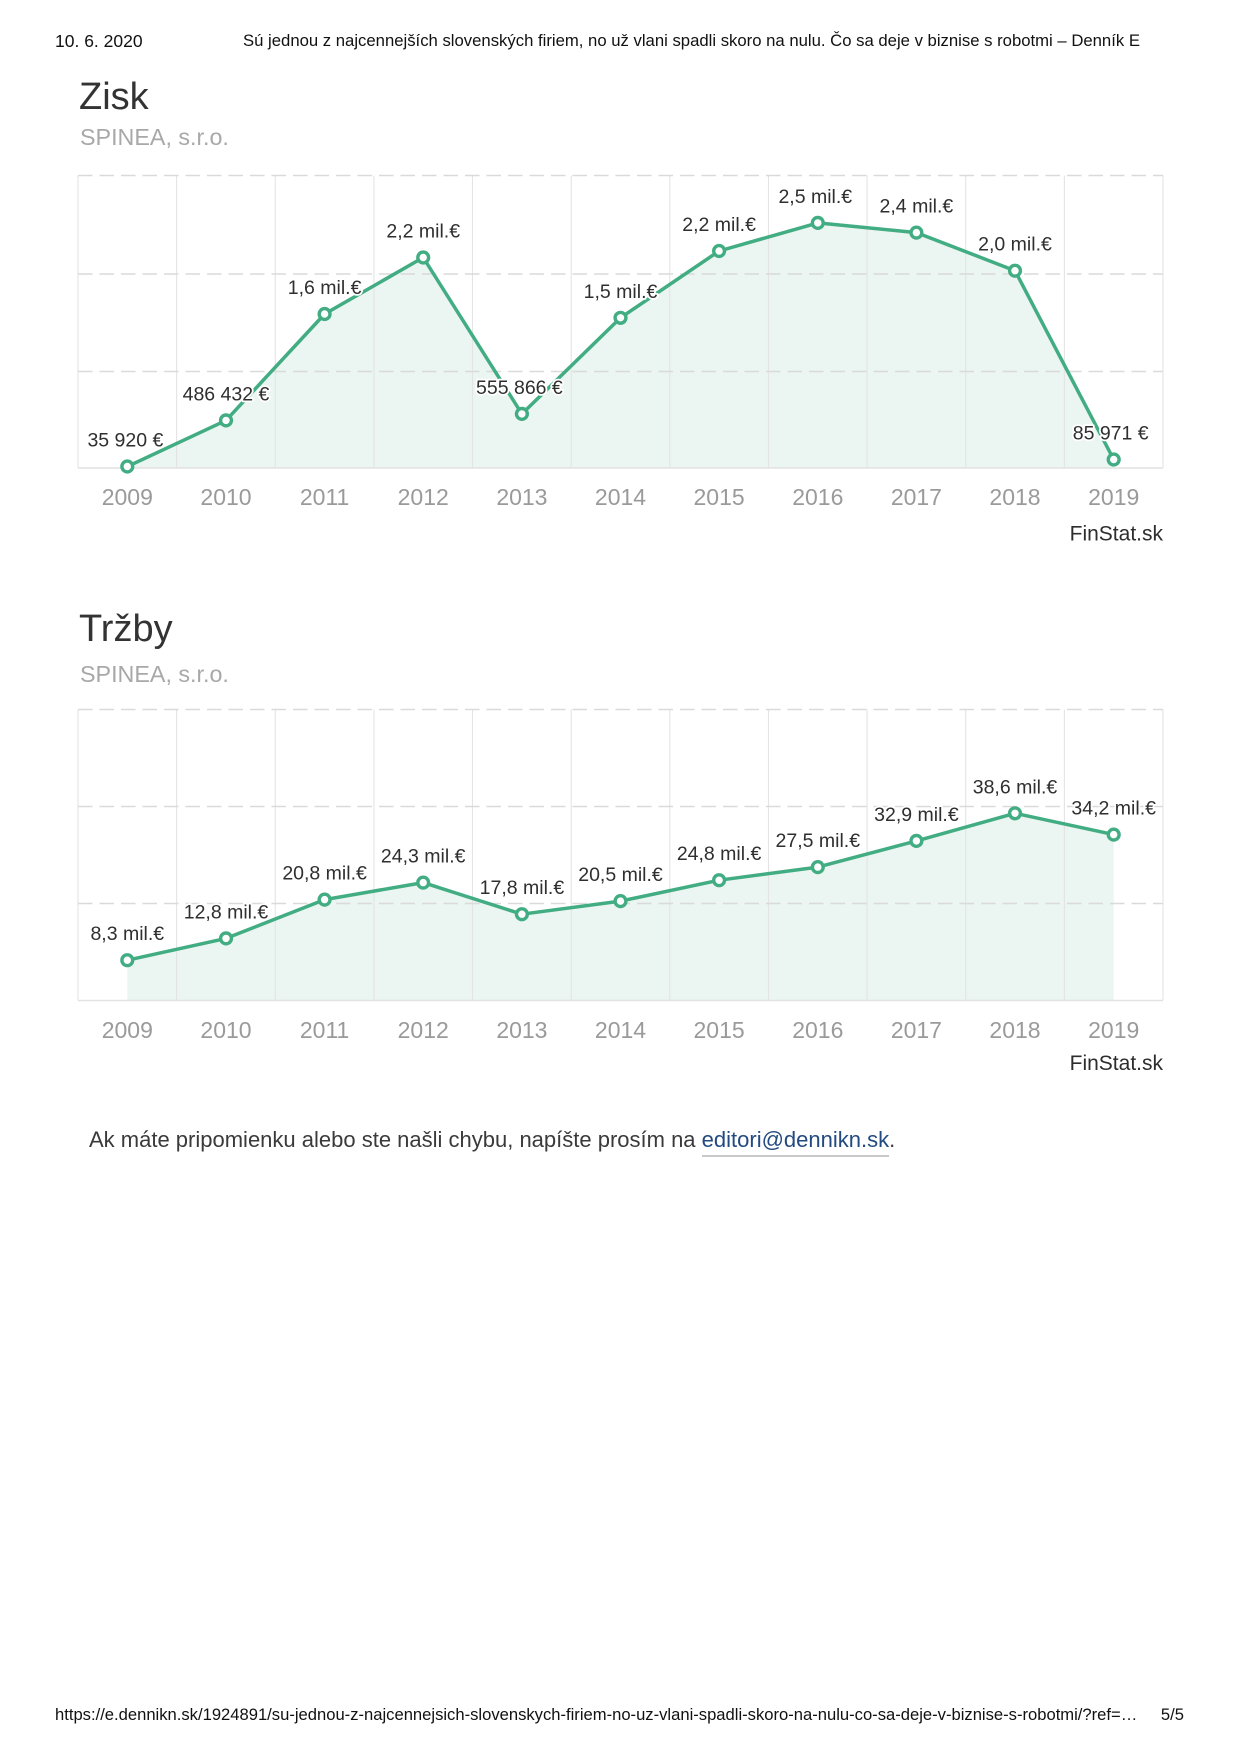 This screenshot has width=1239, height=1754. I want to click on svg-text: 20,5 mil.€, so click(620, 875).